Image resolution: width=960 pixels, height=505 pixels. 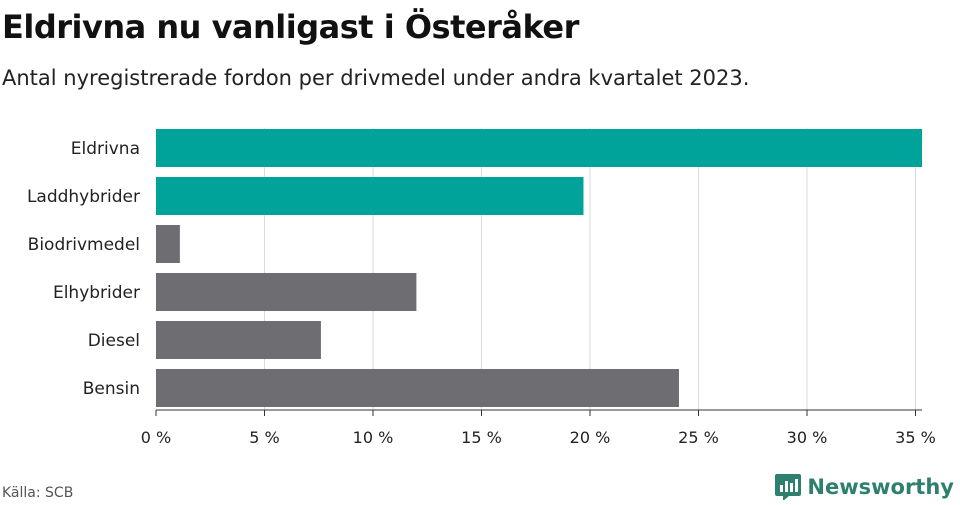 I want to click on x-tick-label: 30 %, so click(x=807, y=437).